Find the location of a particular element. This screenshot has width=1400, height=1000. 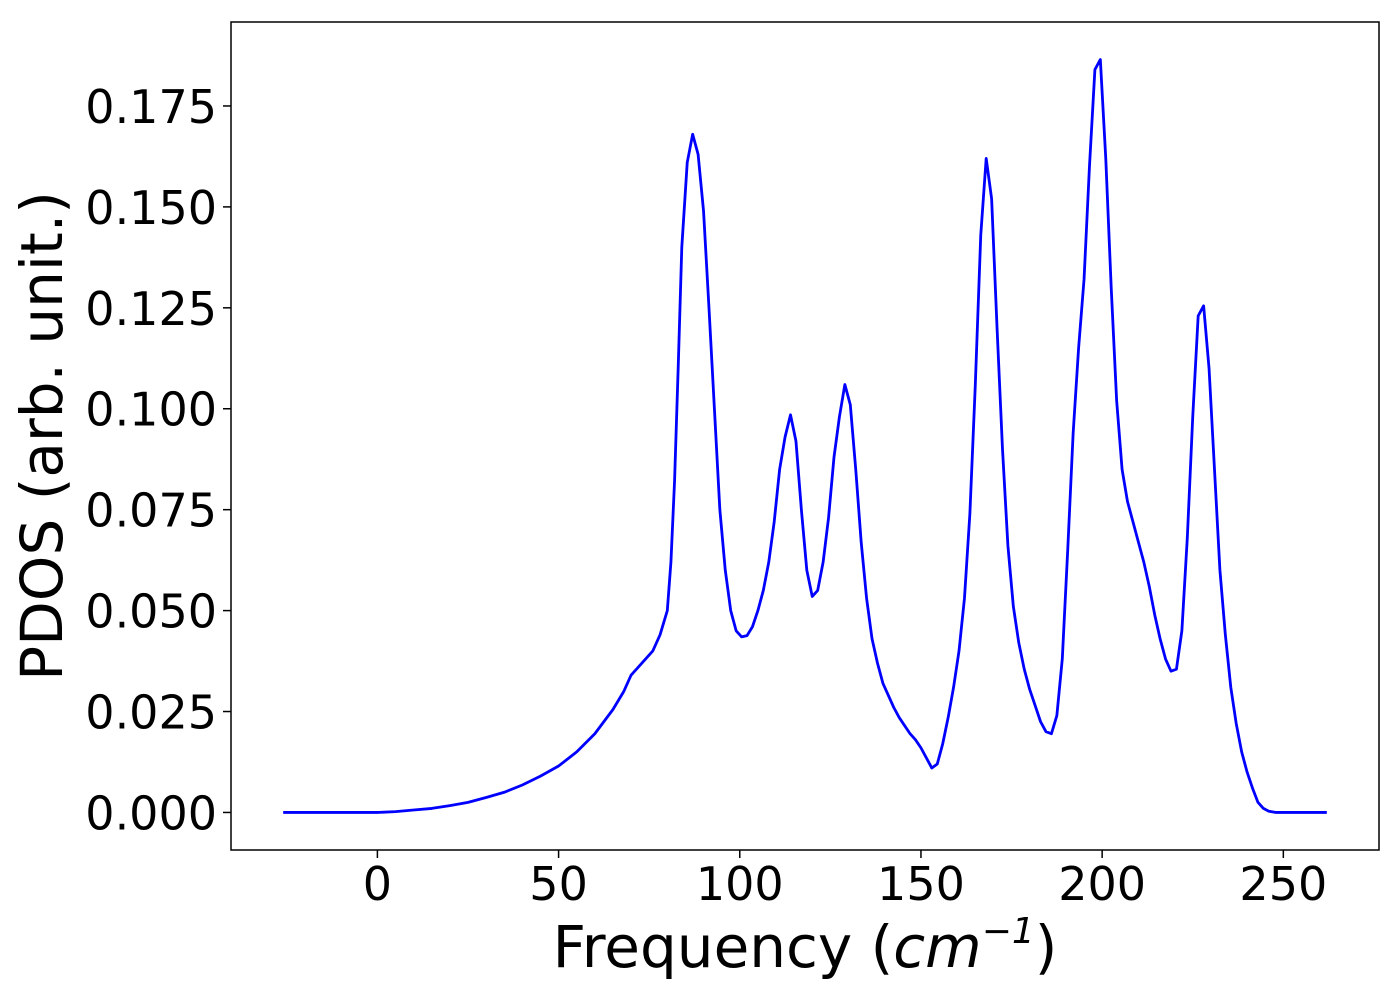

x-axis-label: Frequency (cm−1) is located at coordinates (805, 946).